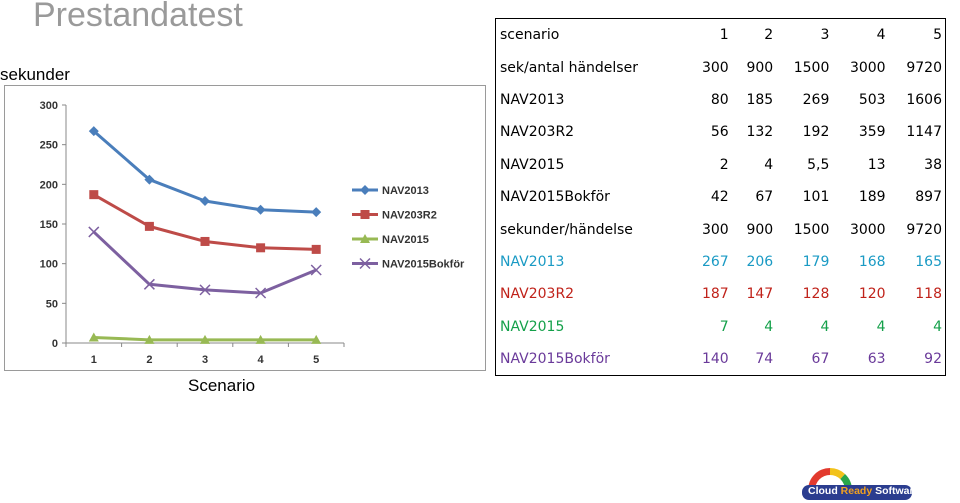 This screenshot has height=503, width=960. Describe the element at coordinates (721, 294) in the screenshot. I see `table-row: NAV203R2 187 147 128 120 118` at that location.